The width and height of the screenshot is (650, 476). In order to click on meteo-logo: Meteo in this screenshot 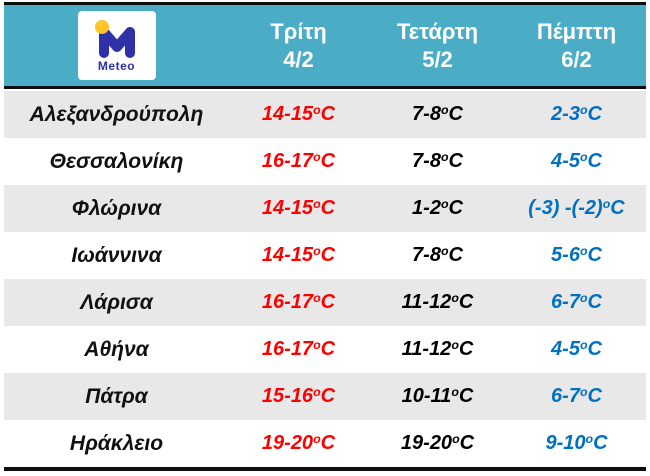, I will do `click(116, 45)`.